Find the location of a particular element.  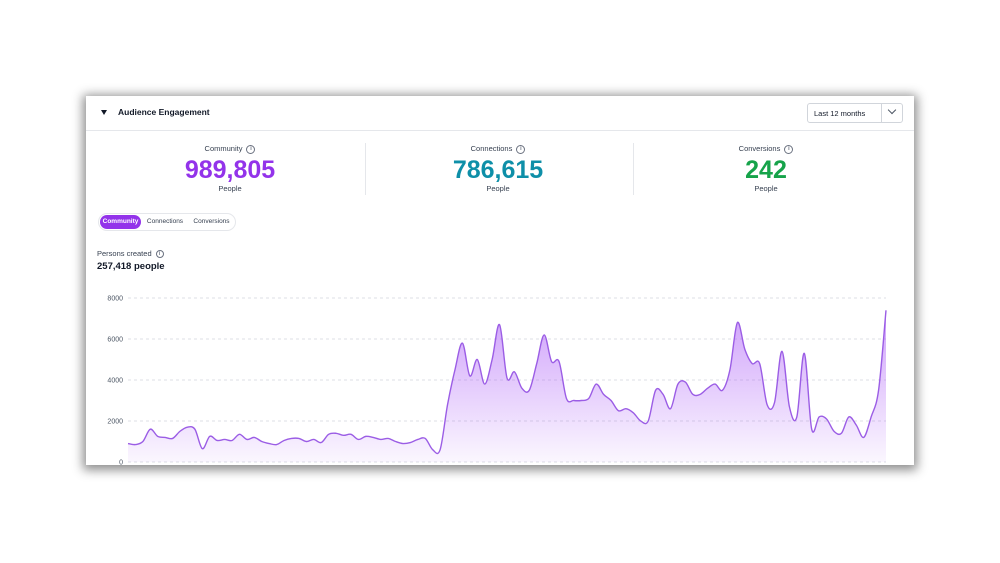

stat-conversions: Conversions i 242 People is located at coordinates (766, 168).